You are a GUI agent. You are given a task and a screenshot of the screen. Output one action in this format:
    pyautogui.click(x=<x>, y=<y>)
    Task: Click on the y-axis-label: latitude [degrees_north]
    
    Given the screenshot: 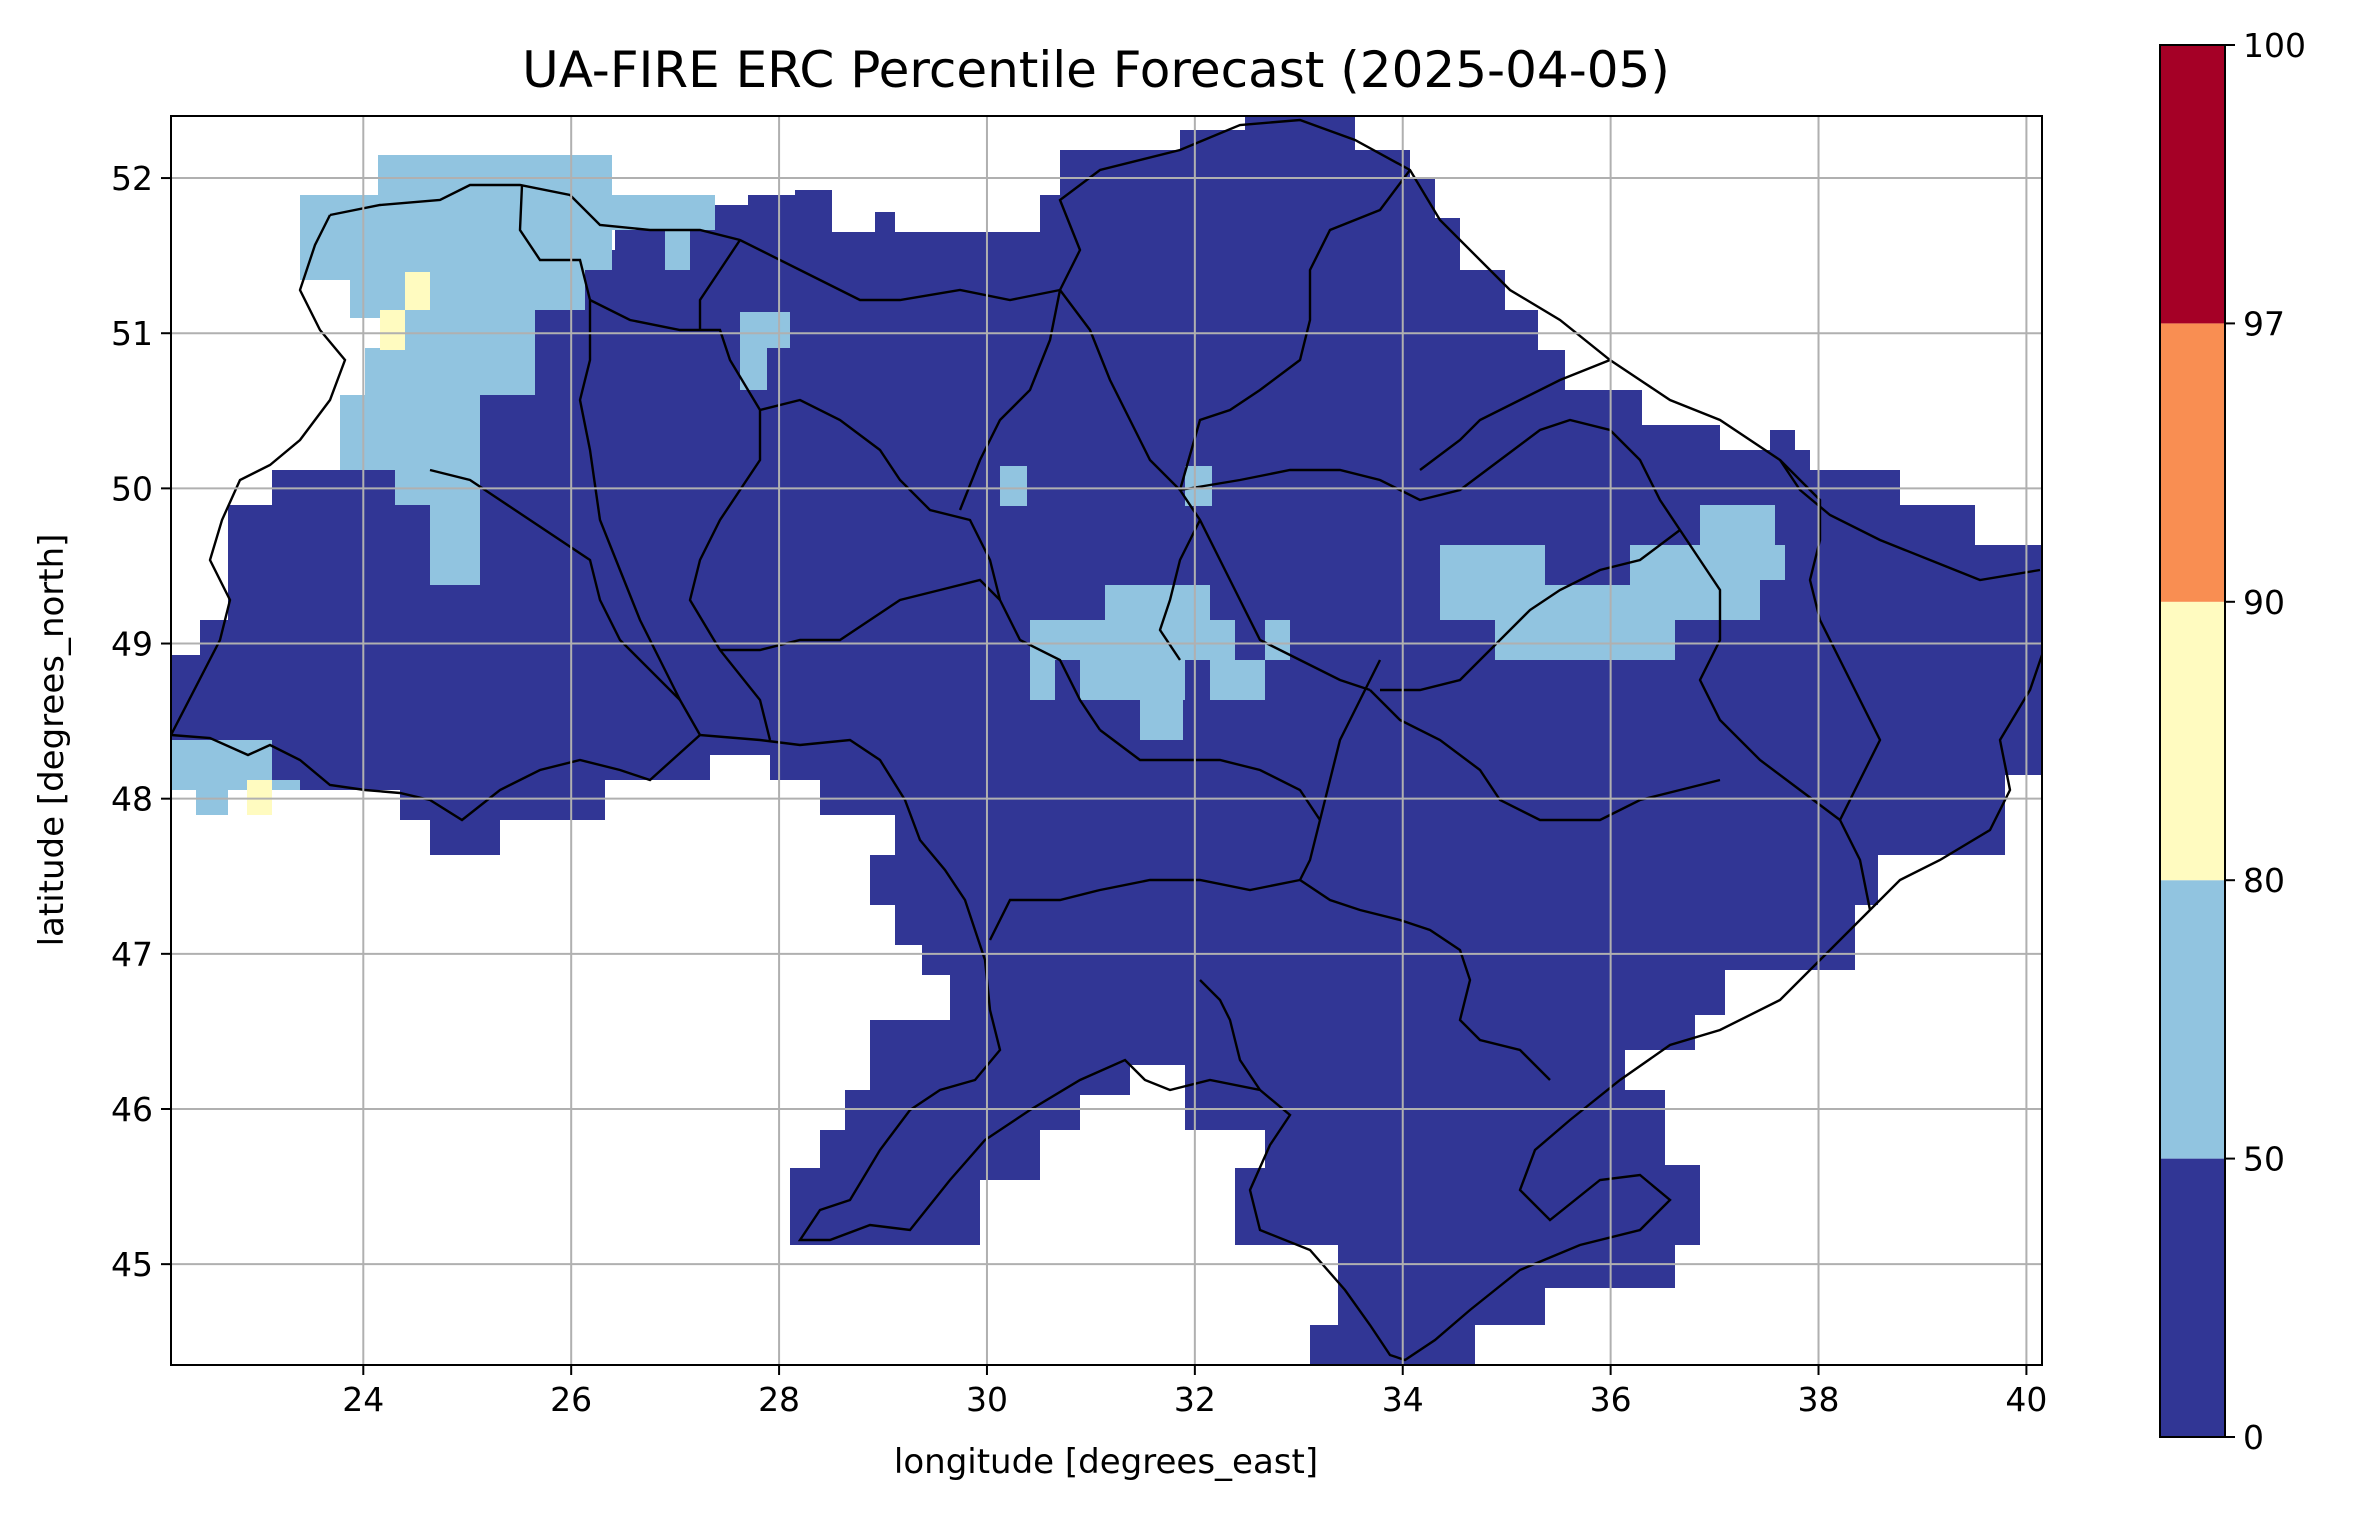 What is the action you would take?
    pyautogui.click(x=52, y=740)
    